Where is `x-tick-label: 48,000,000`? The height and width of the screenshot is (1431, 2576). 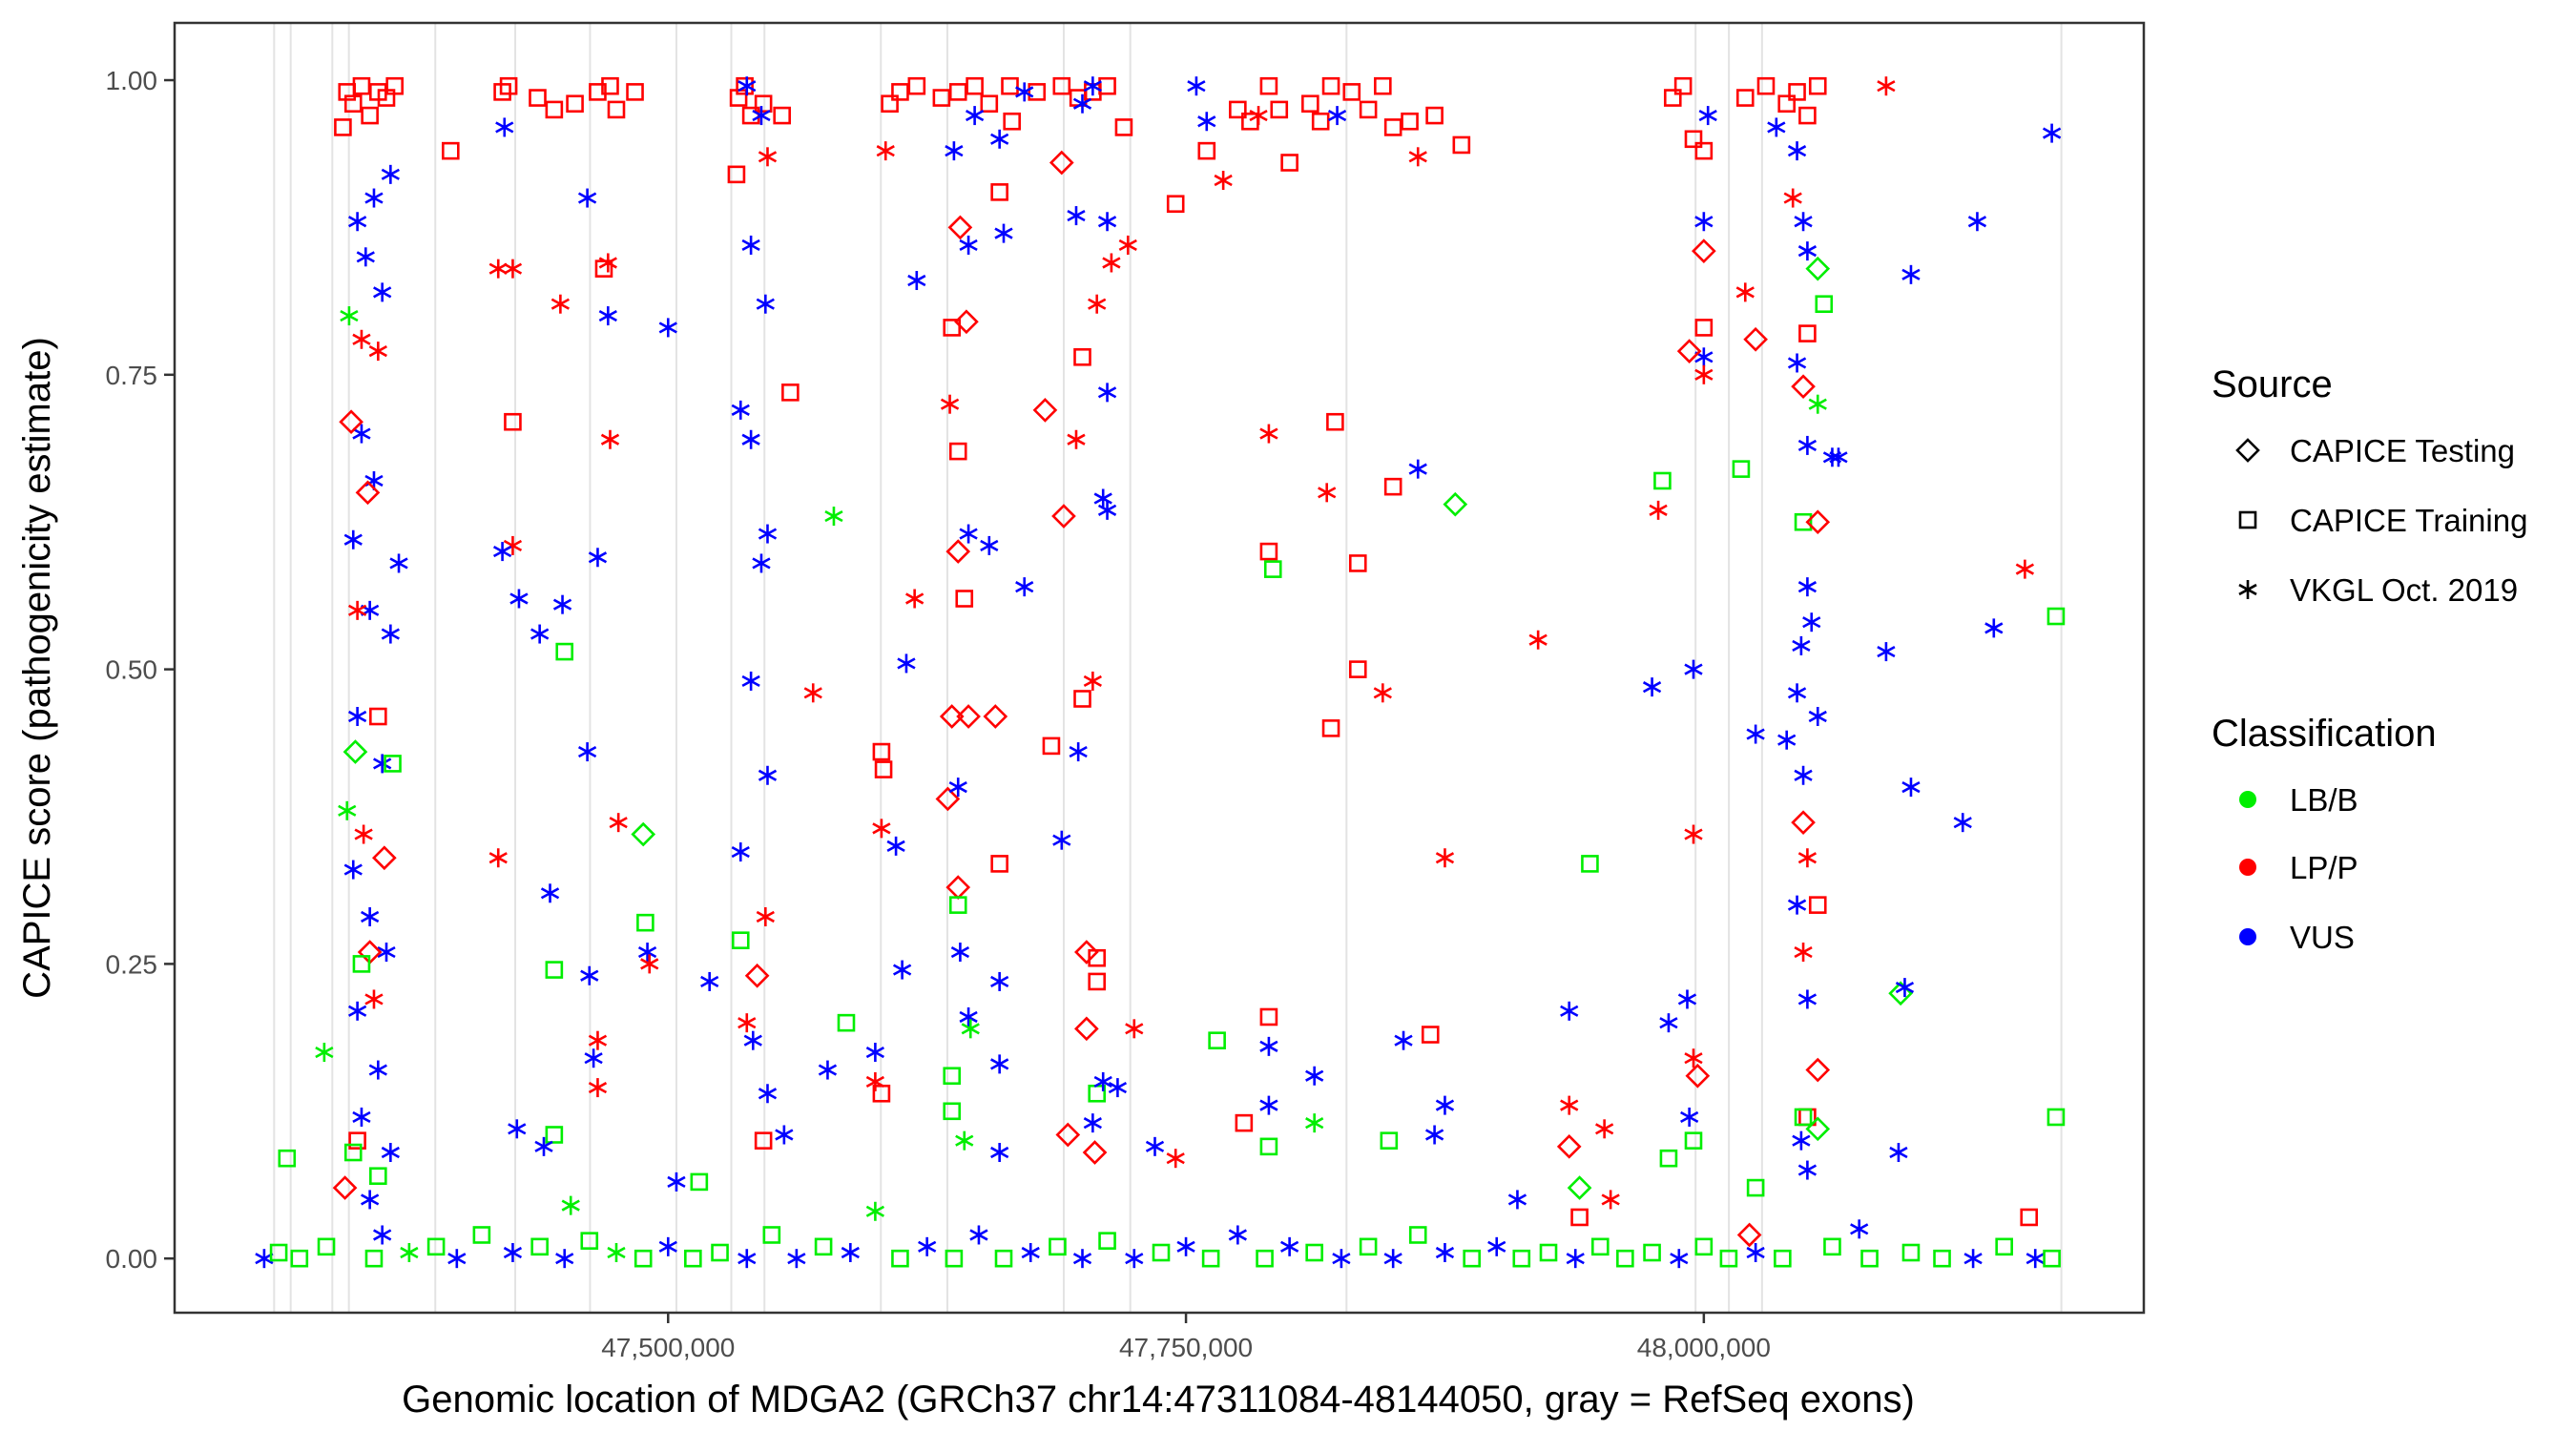 x-tick-label: 48,000,000 is located at coordinates (1704, 1347).